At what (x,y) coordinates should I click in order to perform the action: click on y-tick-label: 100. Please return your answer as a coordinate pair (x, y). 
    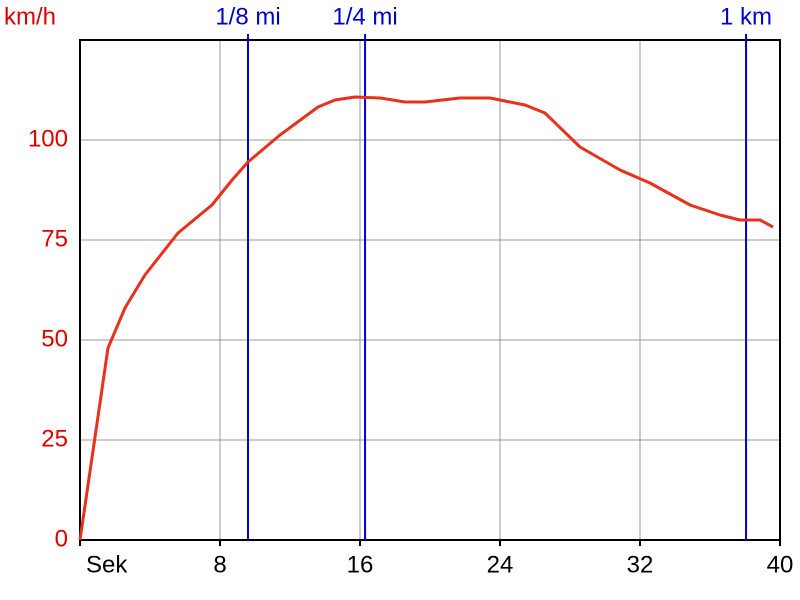
    Looking at the image, I should click on (48, 138).